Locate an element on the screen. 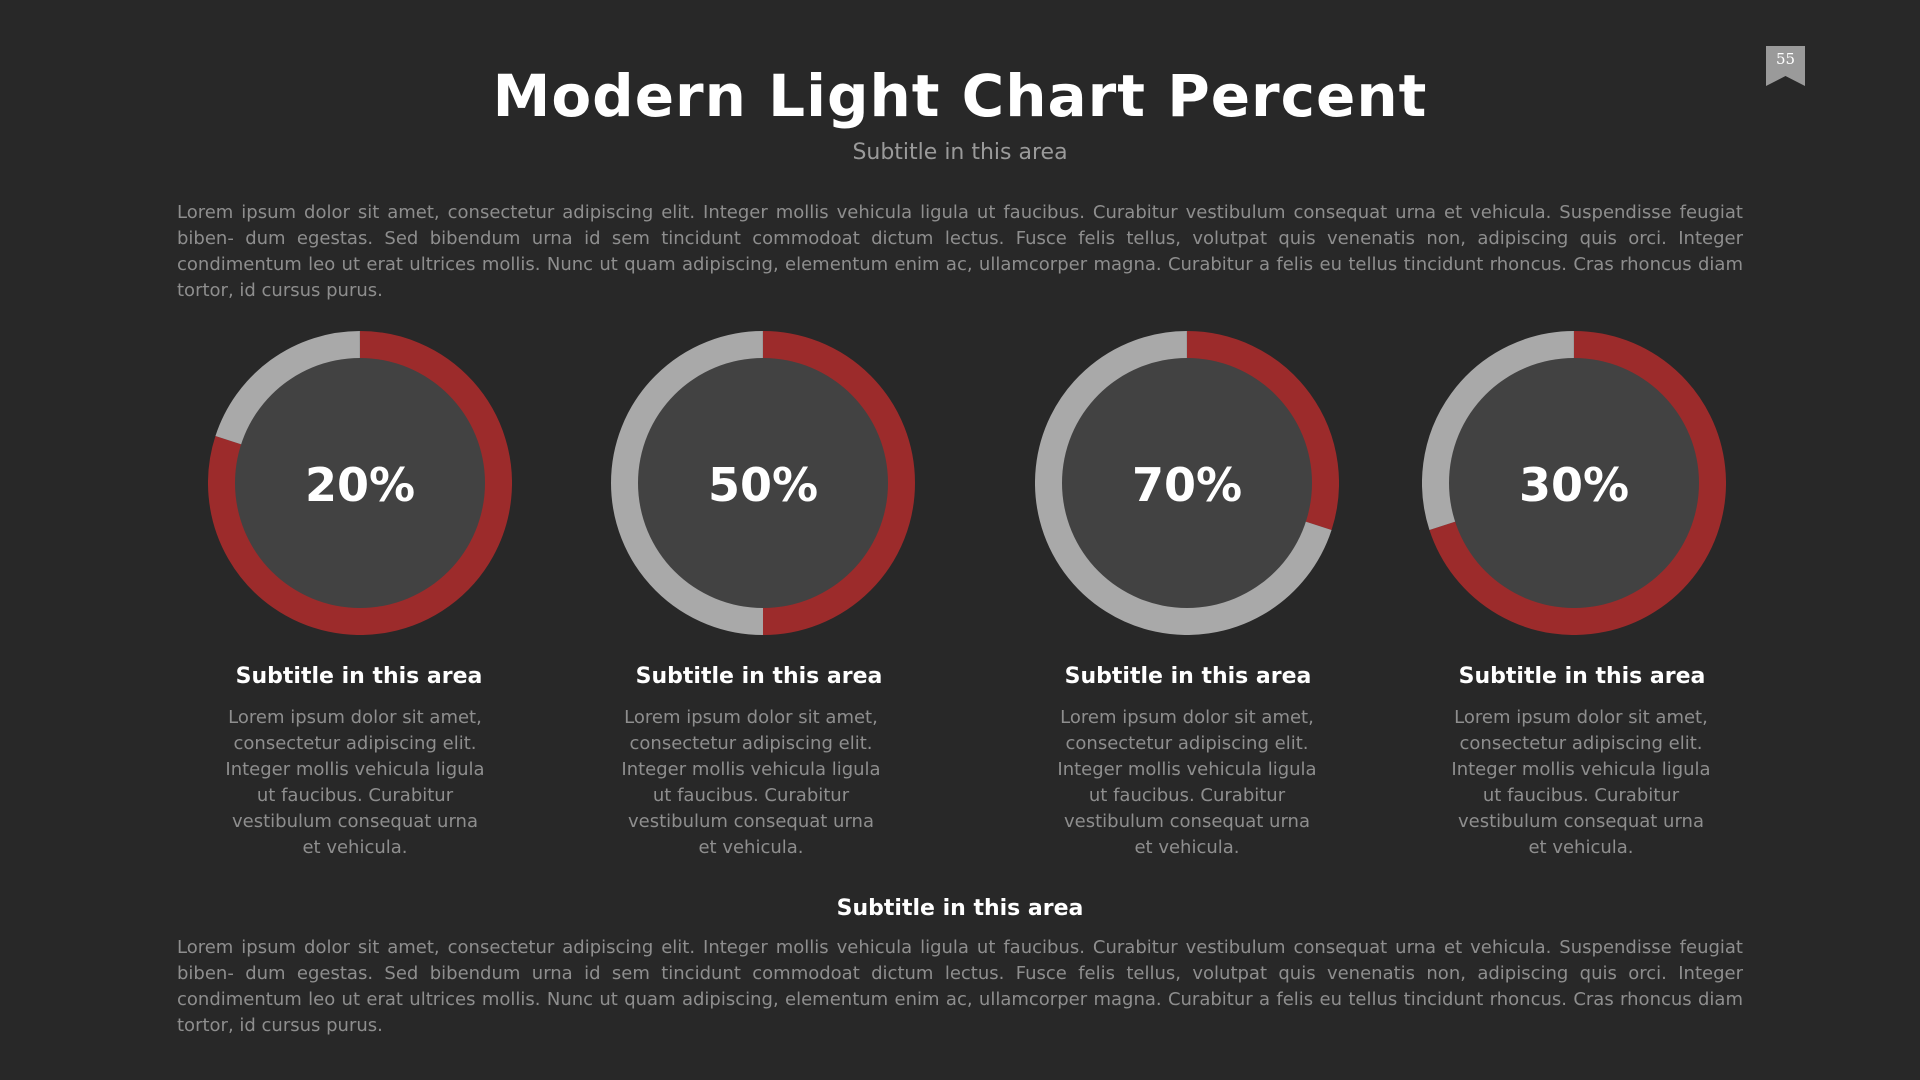 The height and width of the screenshot is (1080, 1920). page-subtitle: Subtitle in this area is located at coordinates (960, 152).